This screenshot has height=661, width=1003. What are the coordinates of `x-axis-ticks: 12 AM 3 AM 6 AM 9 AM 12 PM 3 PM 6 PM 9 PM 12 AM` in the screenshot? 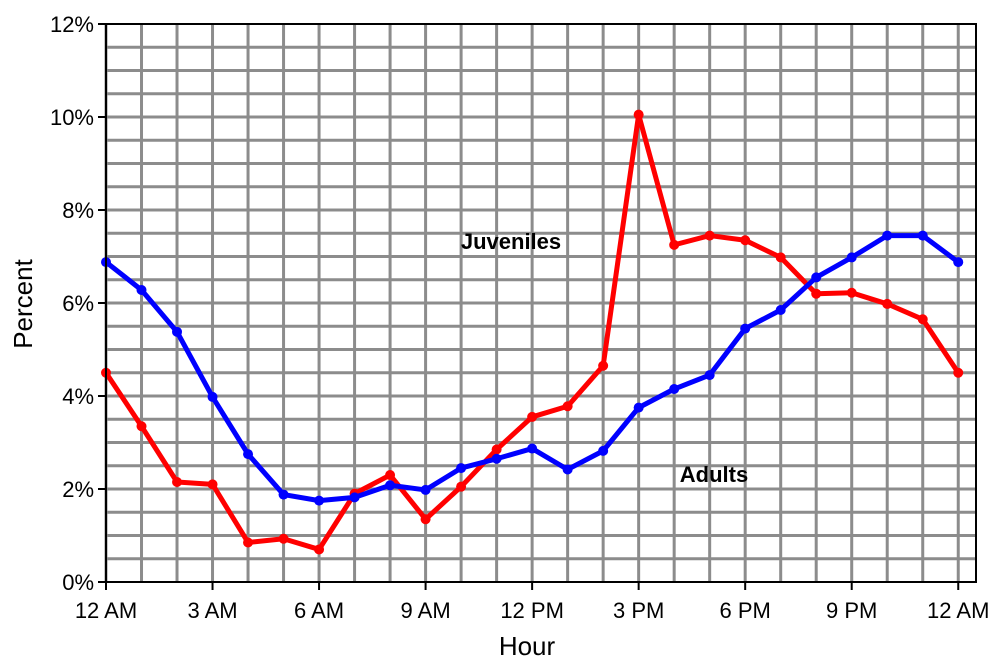 It's located at (532, 602).